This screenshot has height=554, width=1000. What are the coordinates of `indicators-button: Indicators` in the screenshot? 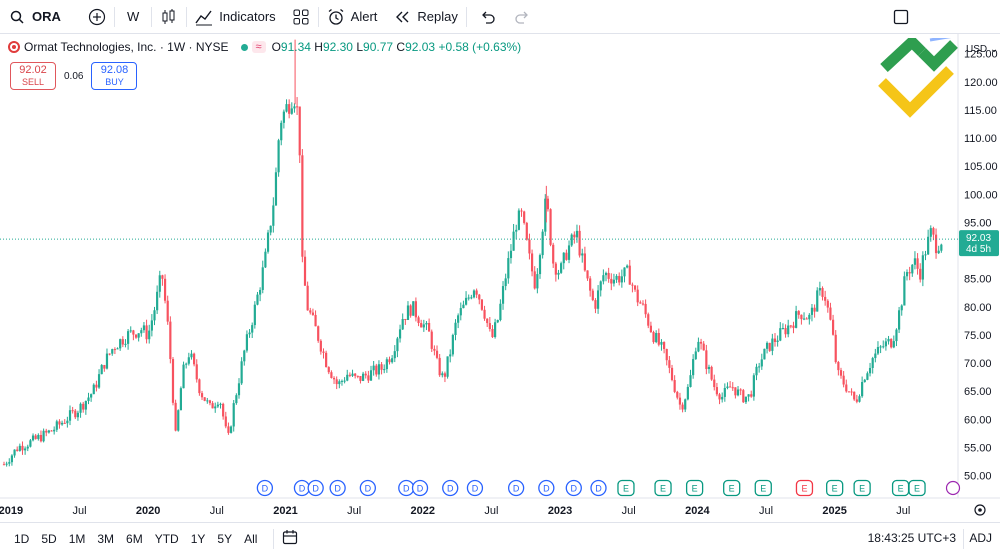 It's located at (235, 17).